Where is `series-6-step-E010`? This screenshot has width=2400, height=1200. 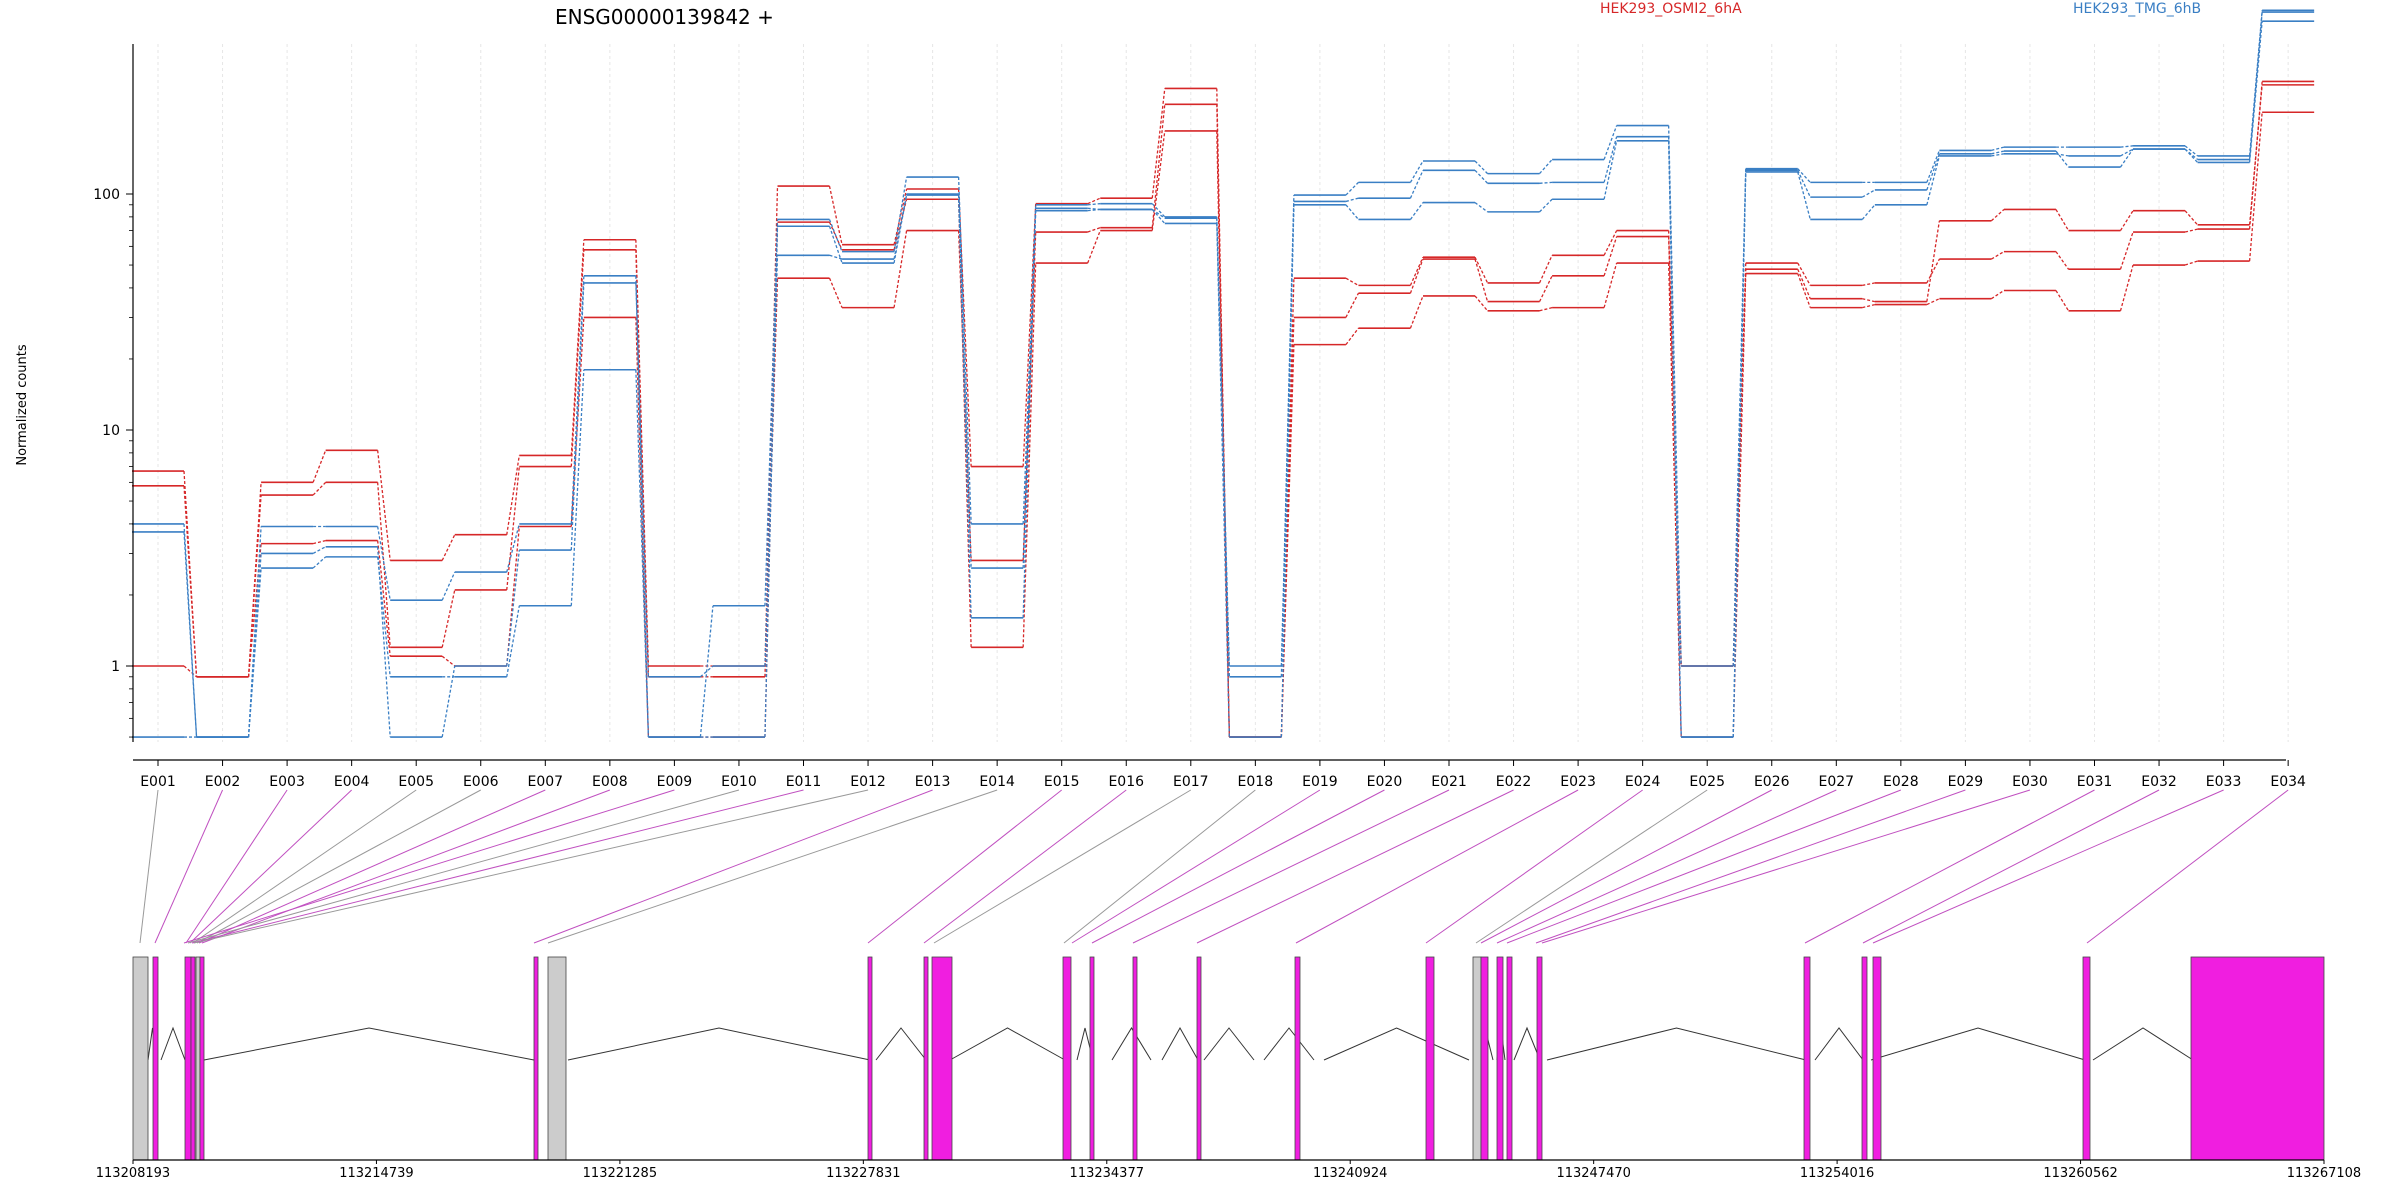 series-6-step-E010 is located at coordinates (771, 482).